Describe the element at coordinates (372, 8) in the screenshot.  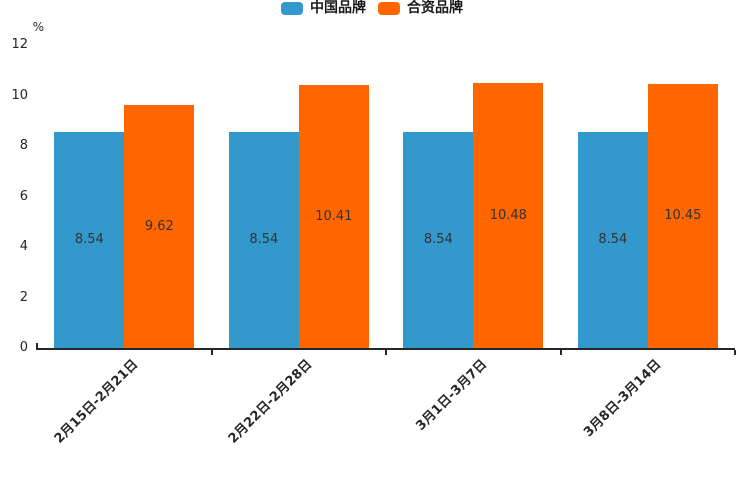
I see `legend: 中国品牌 合资品牌` at that location.